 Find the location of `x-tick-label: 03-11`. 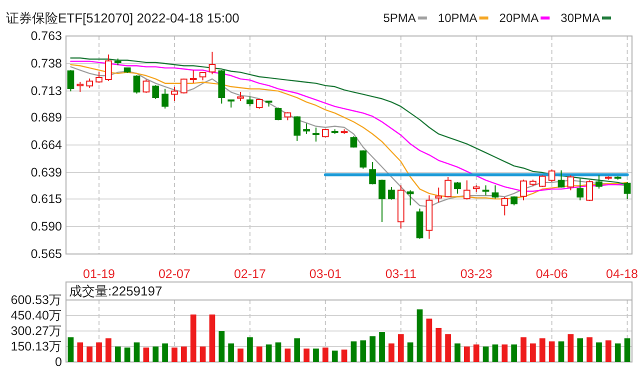

x-tick-label: 03-11 is located at coordinates (400, 274).